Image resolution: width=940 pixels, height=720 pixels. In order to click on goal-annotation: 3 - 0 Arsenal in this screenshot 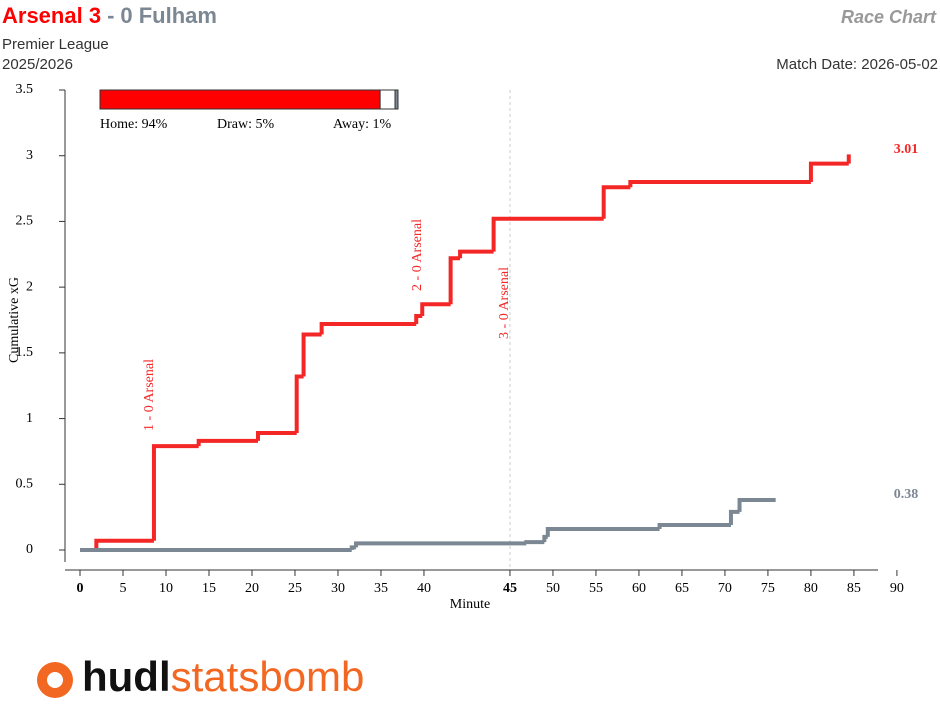, I will do `click(504, 303)`.